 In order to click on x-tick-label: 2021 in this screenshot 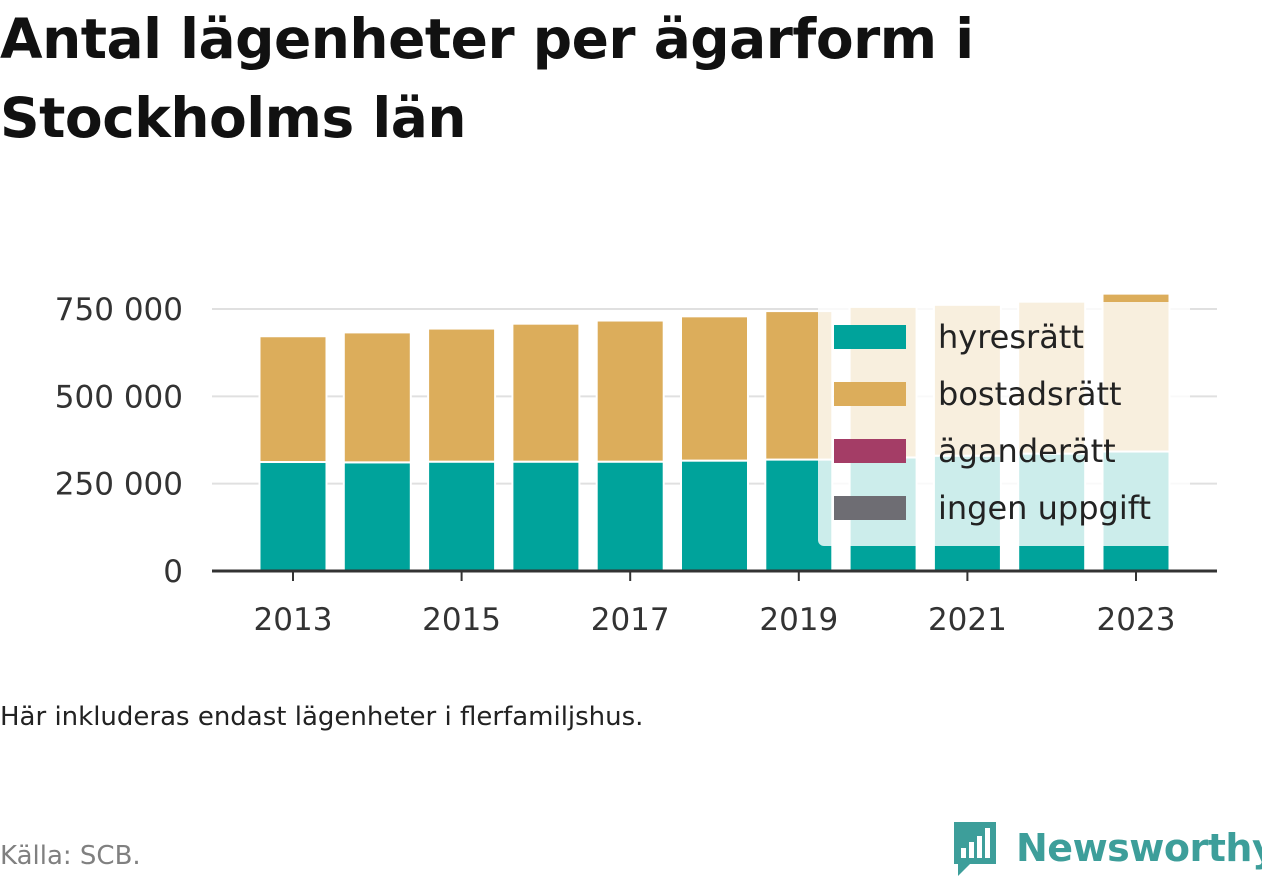, I will do `click(967, 620)`.